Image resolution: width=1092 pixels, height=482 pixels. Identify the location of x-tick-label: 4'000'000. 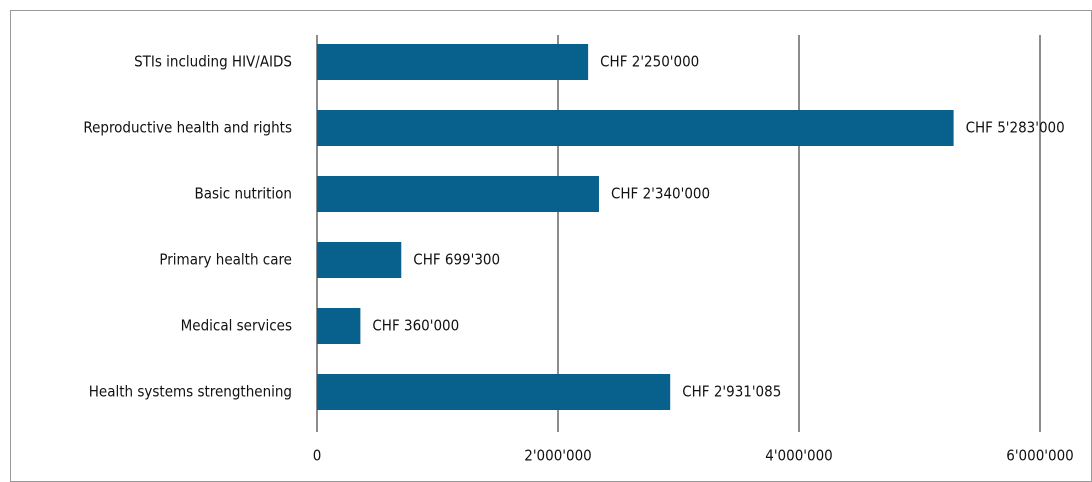
(799, 456).